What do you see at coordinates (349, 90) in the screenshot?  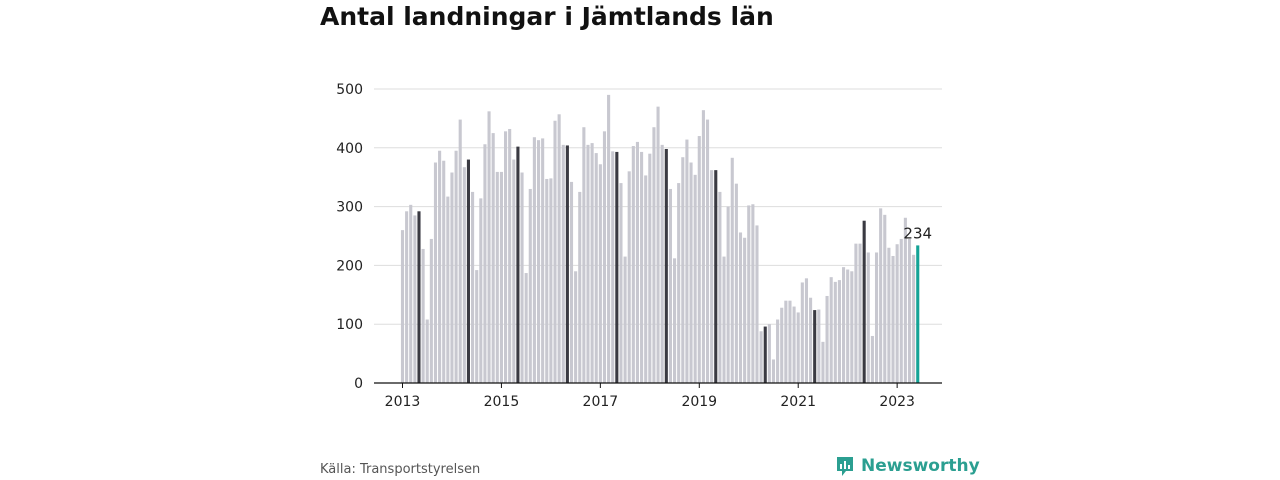 I see `y-tick-label: 500` at bounding box center [349, 90].